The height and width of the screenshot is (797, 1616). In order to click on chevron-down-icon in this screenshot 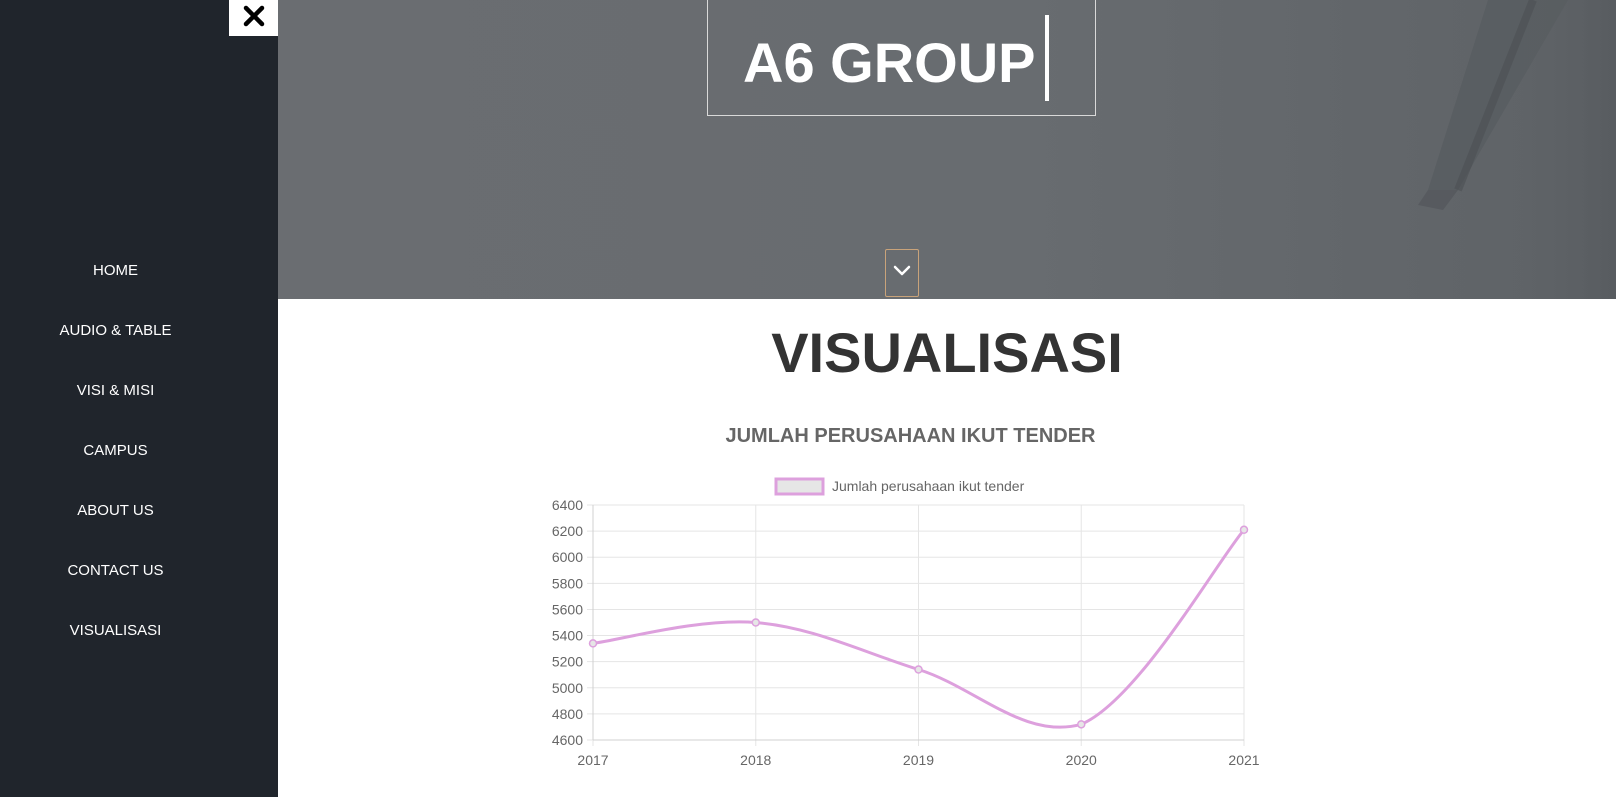, I will do `click(902, 273)`.